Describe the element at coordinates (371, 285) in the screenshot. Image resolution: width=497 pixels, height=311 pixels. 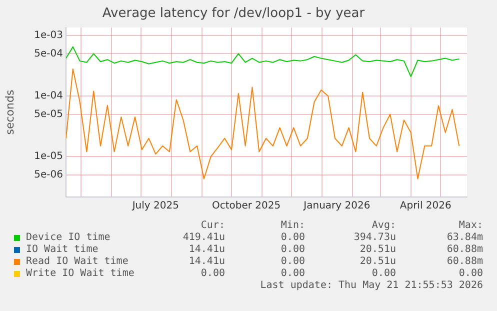
I see `text: Last update: Thu May 21 21:55:53 2026` at that location.